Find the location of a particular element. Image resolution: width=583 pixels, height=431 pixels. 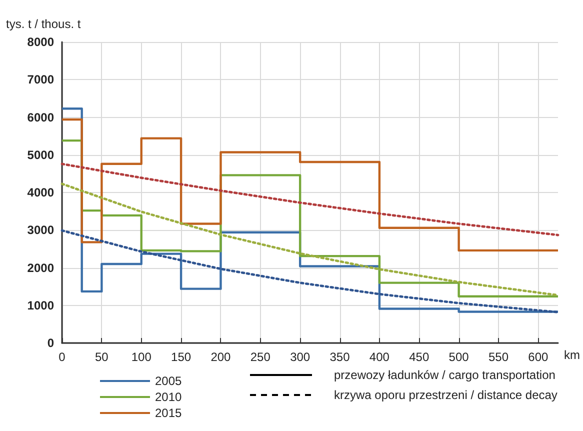

x-axis-title: km is located at coordinates (572, 355).